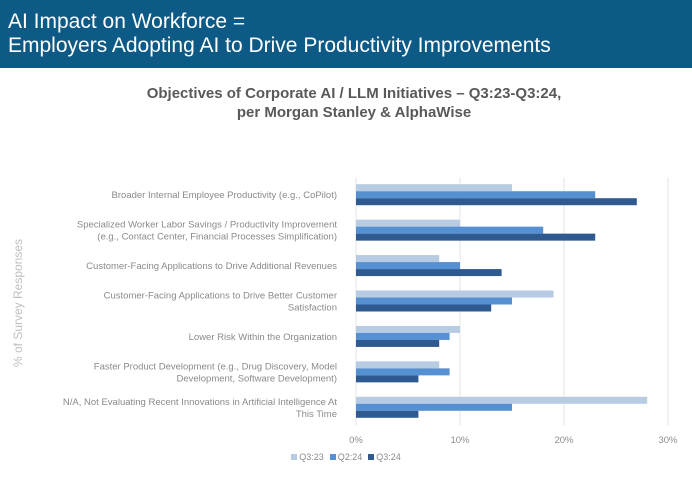 The height and width of the screenshot is (483, 692). I want to click on legend-label: Q3:24, so click(388, 457).